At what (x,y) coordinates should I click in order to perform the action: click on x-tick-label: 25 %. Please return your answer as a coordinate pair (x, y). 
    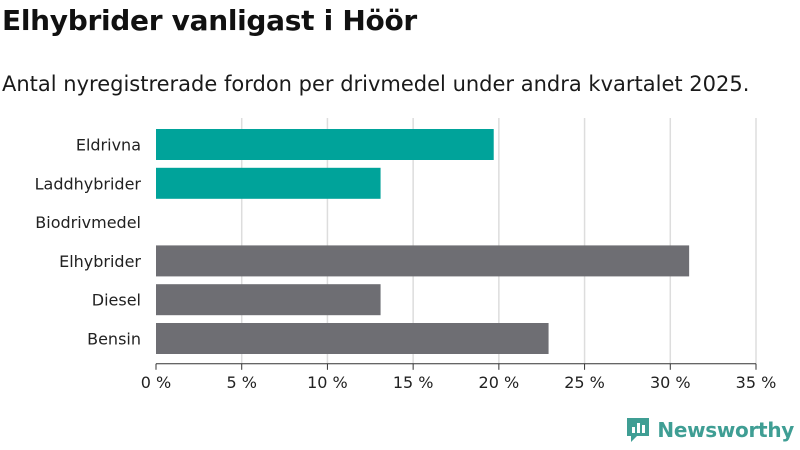
    Looking at the image, I should click on (584, 382).